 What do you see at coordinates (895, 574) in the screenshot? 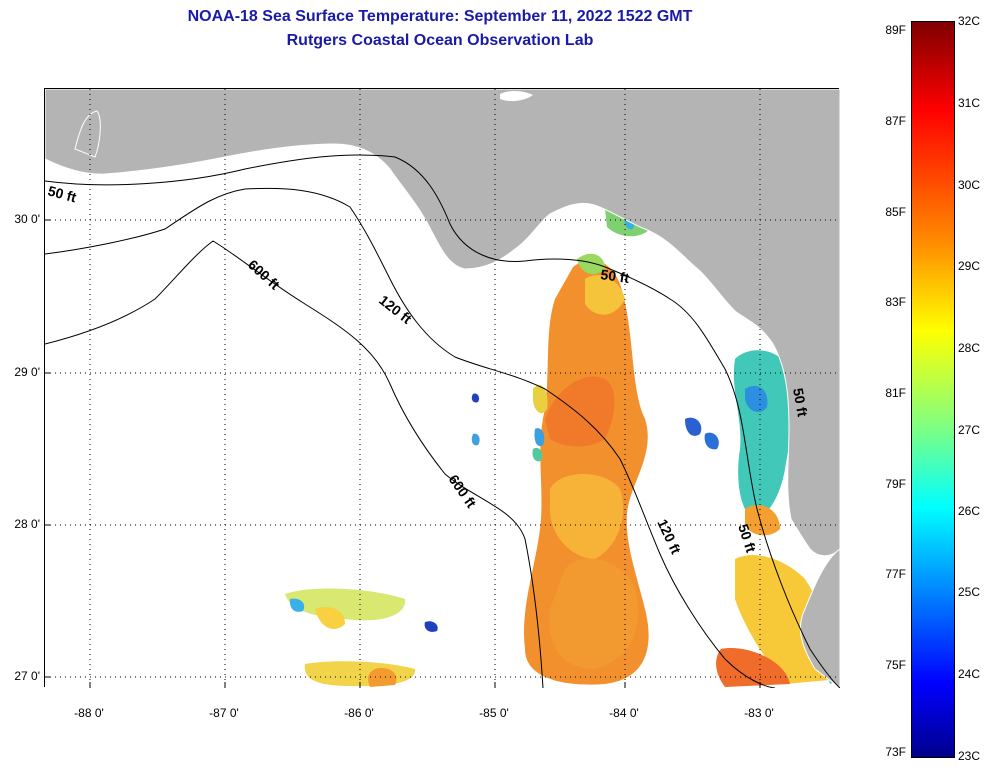
I see `colorbar-fahrenheit-label: 77F` at bounding box center [895, 574].